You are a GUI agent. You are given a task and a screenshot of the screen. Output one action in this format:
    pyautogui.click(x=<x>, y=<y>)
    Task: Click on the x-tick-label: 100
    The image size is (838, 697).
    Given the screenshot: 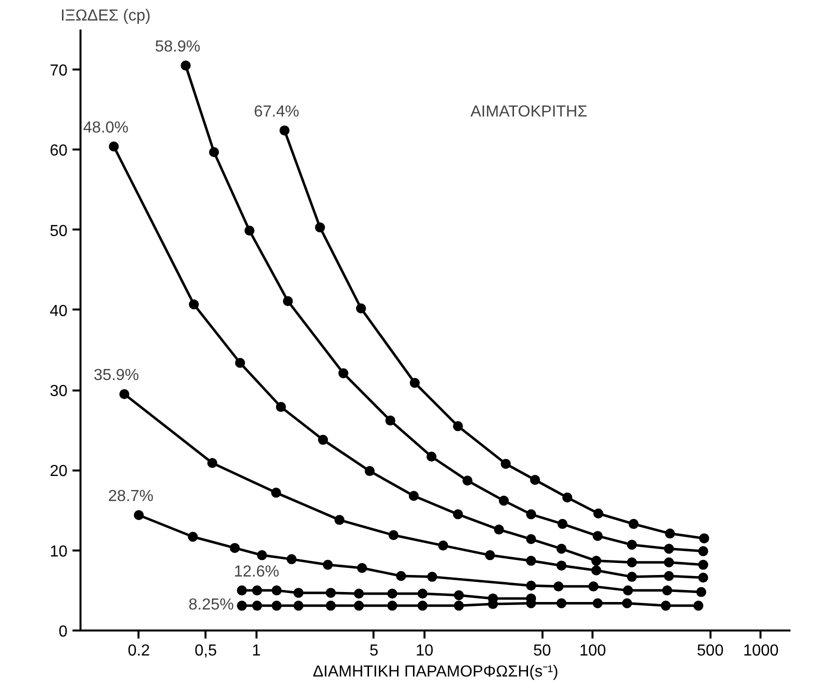 What is the action you would take?
    pyautogui.click(x=592, y=651)
    